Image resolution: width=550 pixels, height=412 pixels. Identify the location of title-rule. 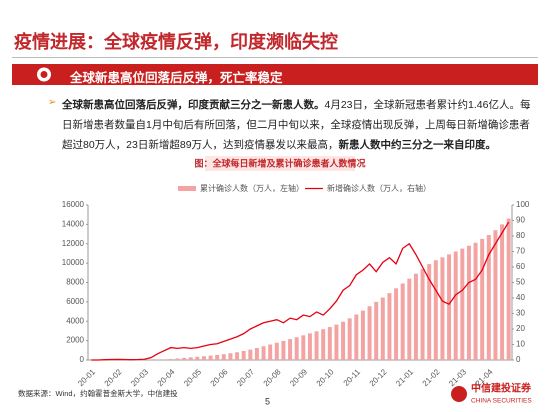
(275, 57).